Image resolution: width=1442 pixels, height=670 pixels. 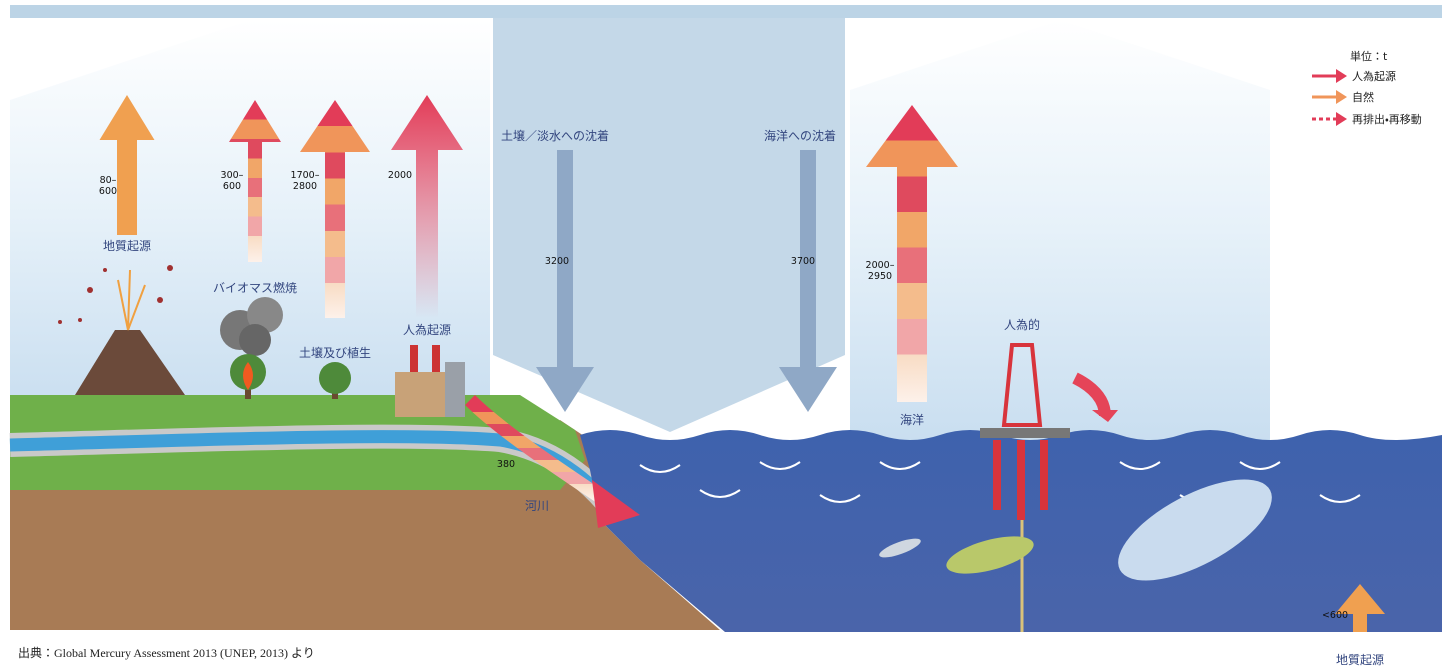 What do you see at coordinates (131, 300) in the screenshot?
I see `eruption` at bounding box center [131, 300].